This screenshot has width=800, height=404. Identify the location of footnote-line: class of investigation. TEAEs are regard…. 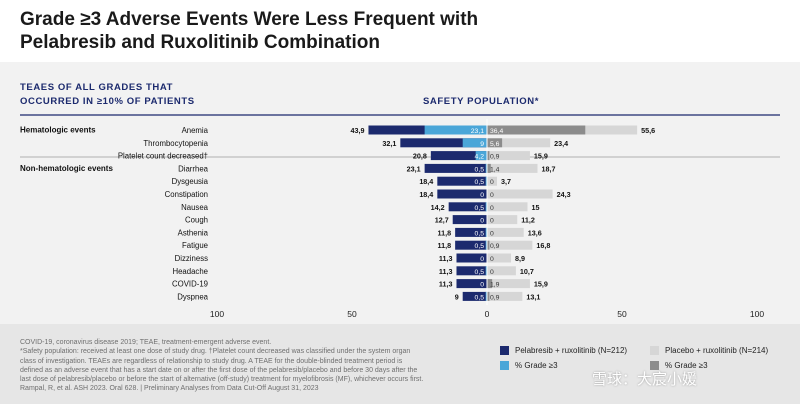
(211, 361).